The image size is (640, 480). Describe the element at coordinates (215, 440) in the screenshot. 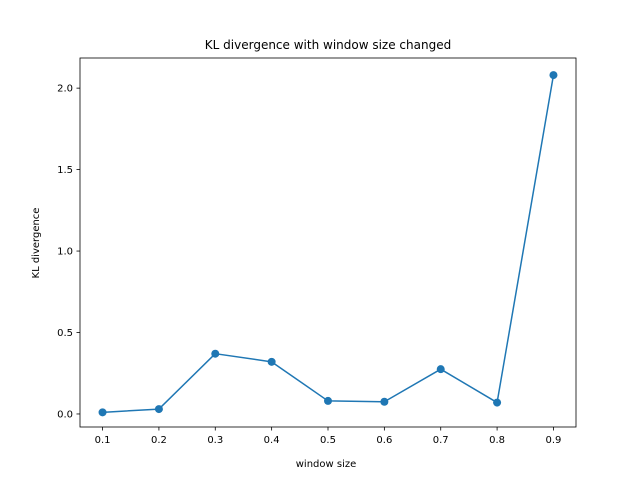

I see `x-tick-label: 0.3` at that location.